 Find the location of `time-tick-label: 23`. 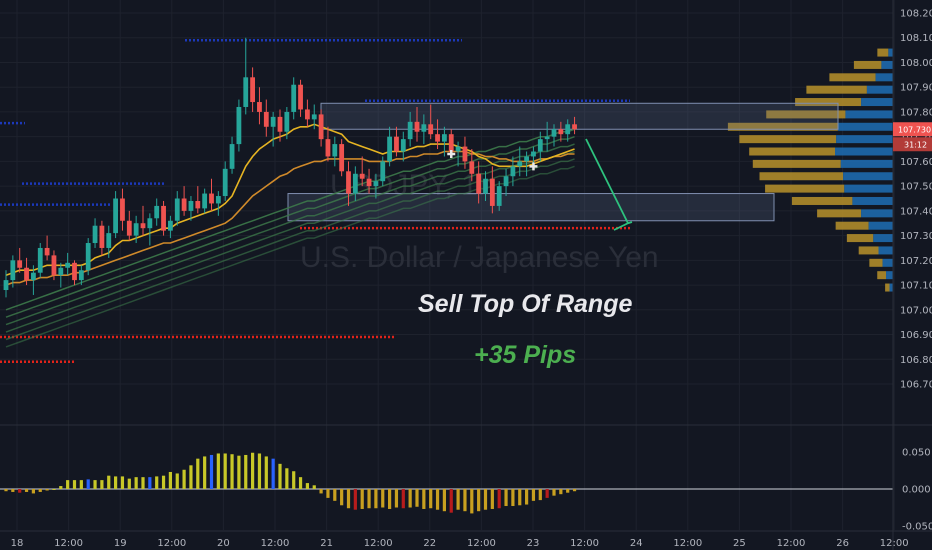

time-tick-label: 23 is located at coordinates (533, 543).